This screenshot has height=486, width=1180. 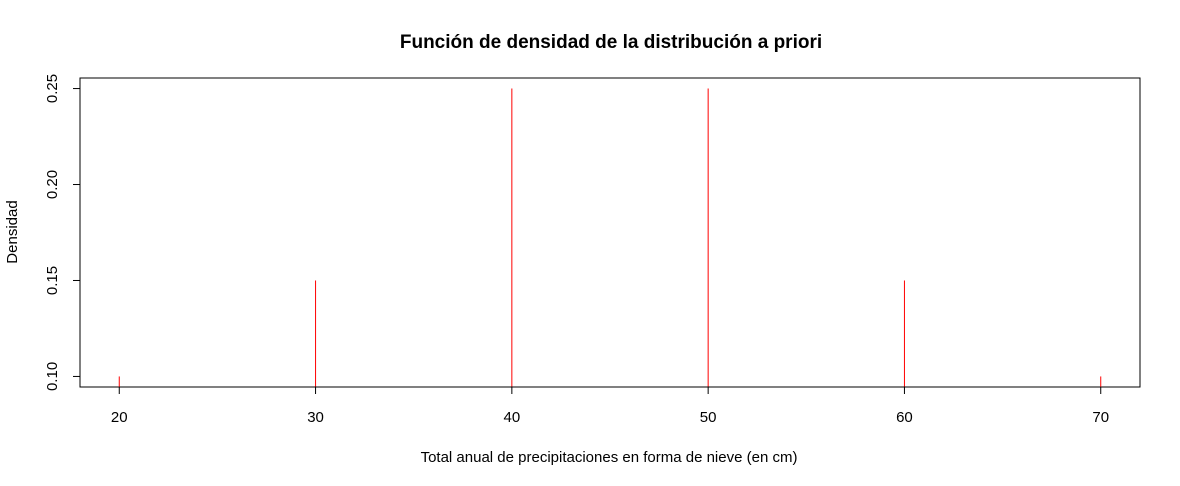 I want to click on x-tick-label: 30, so click(x=315, y=417).